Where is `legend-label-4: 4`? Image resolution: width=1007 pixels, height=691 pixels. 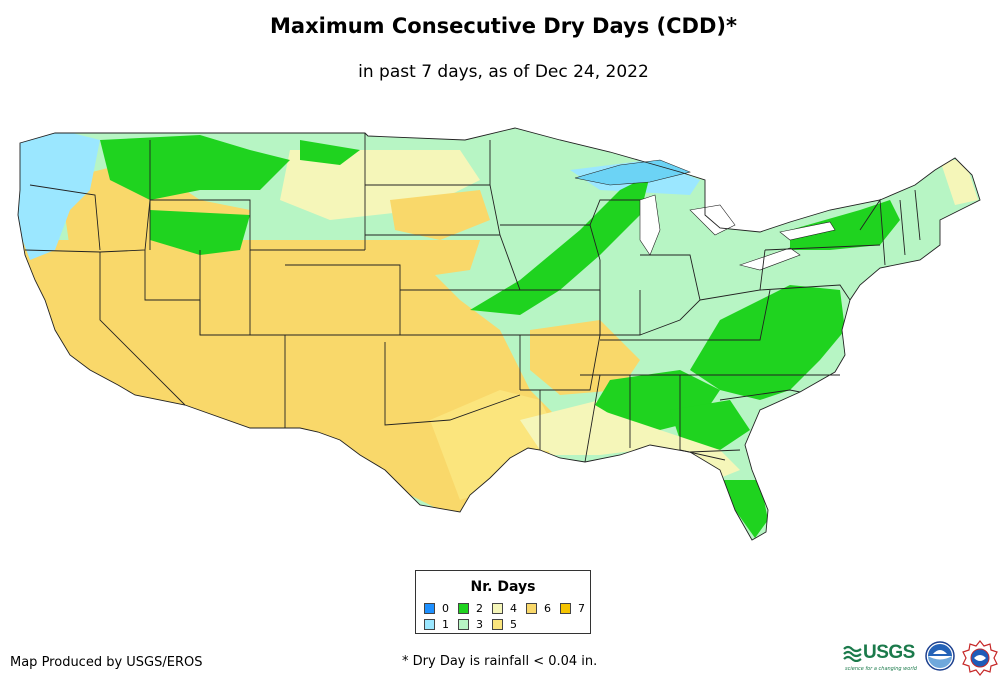 legend-label-4: 4 is located at coordinates (513, 608).